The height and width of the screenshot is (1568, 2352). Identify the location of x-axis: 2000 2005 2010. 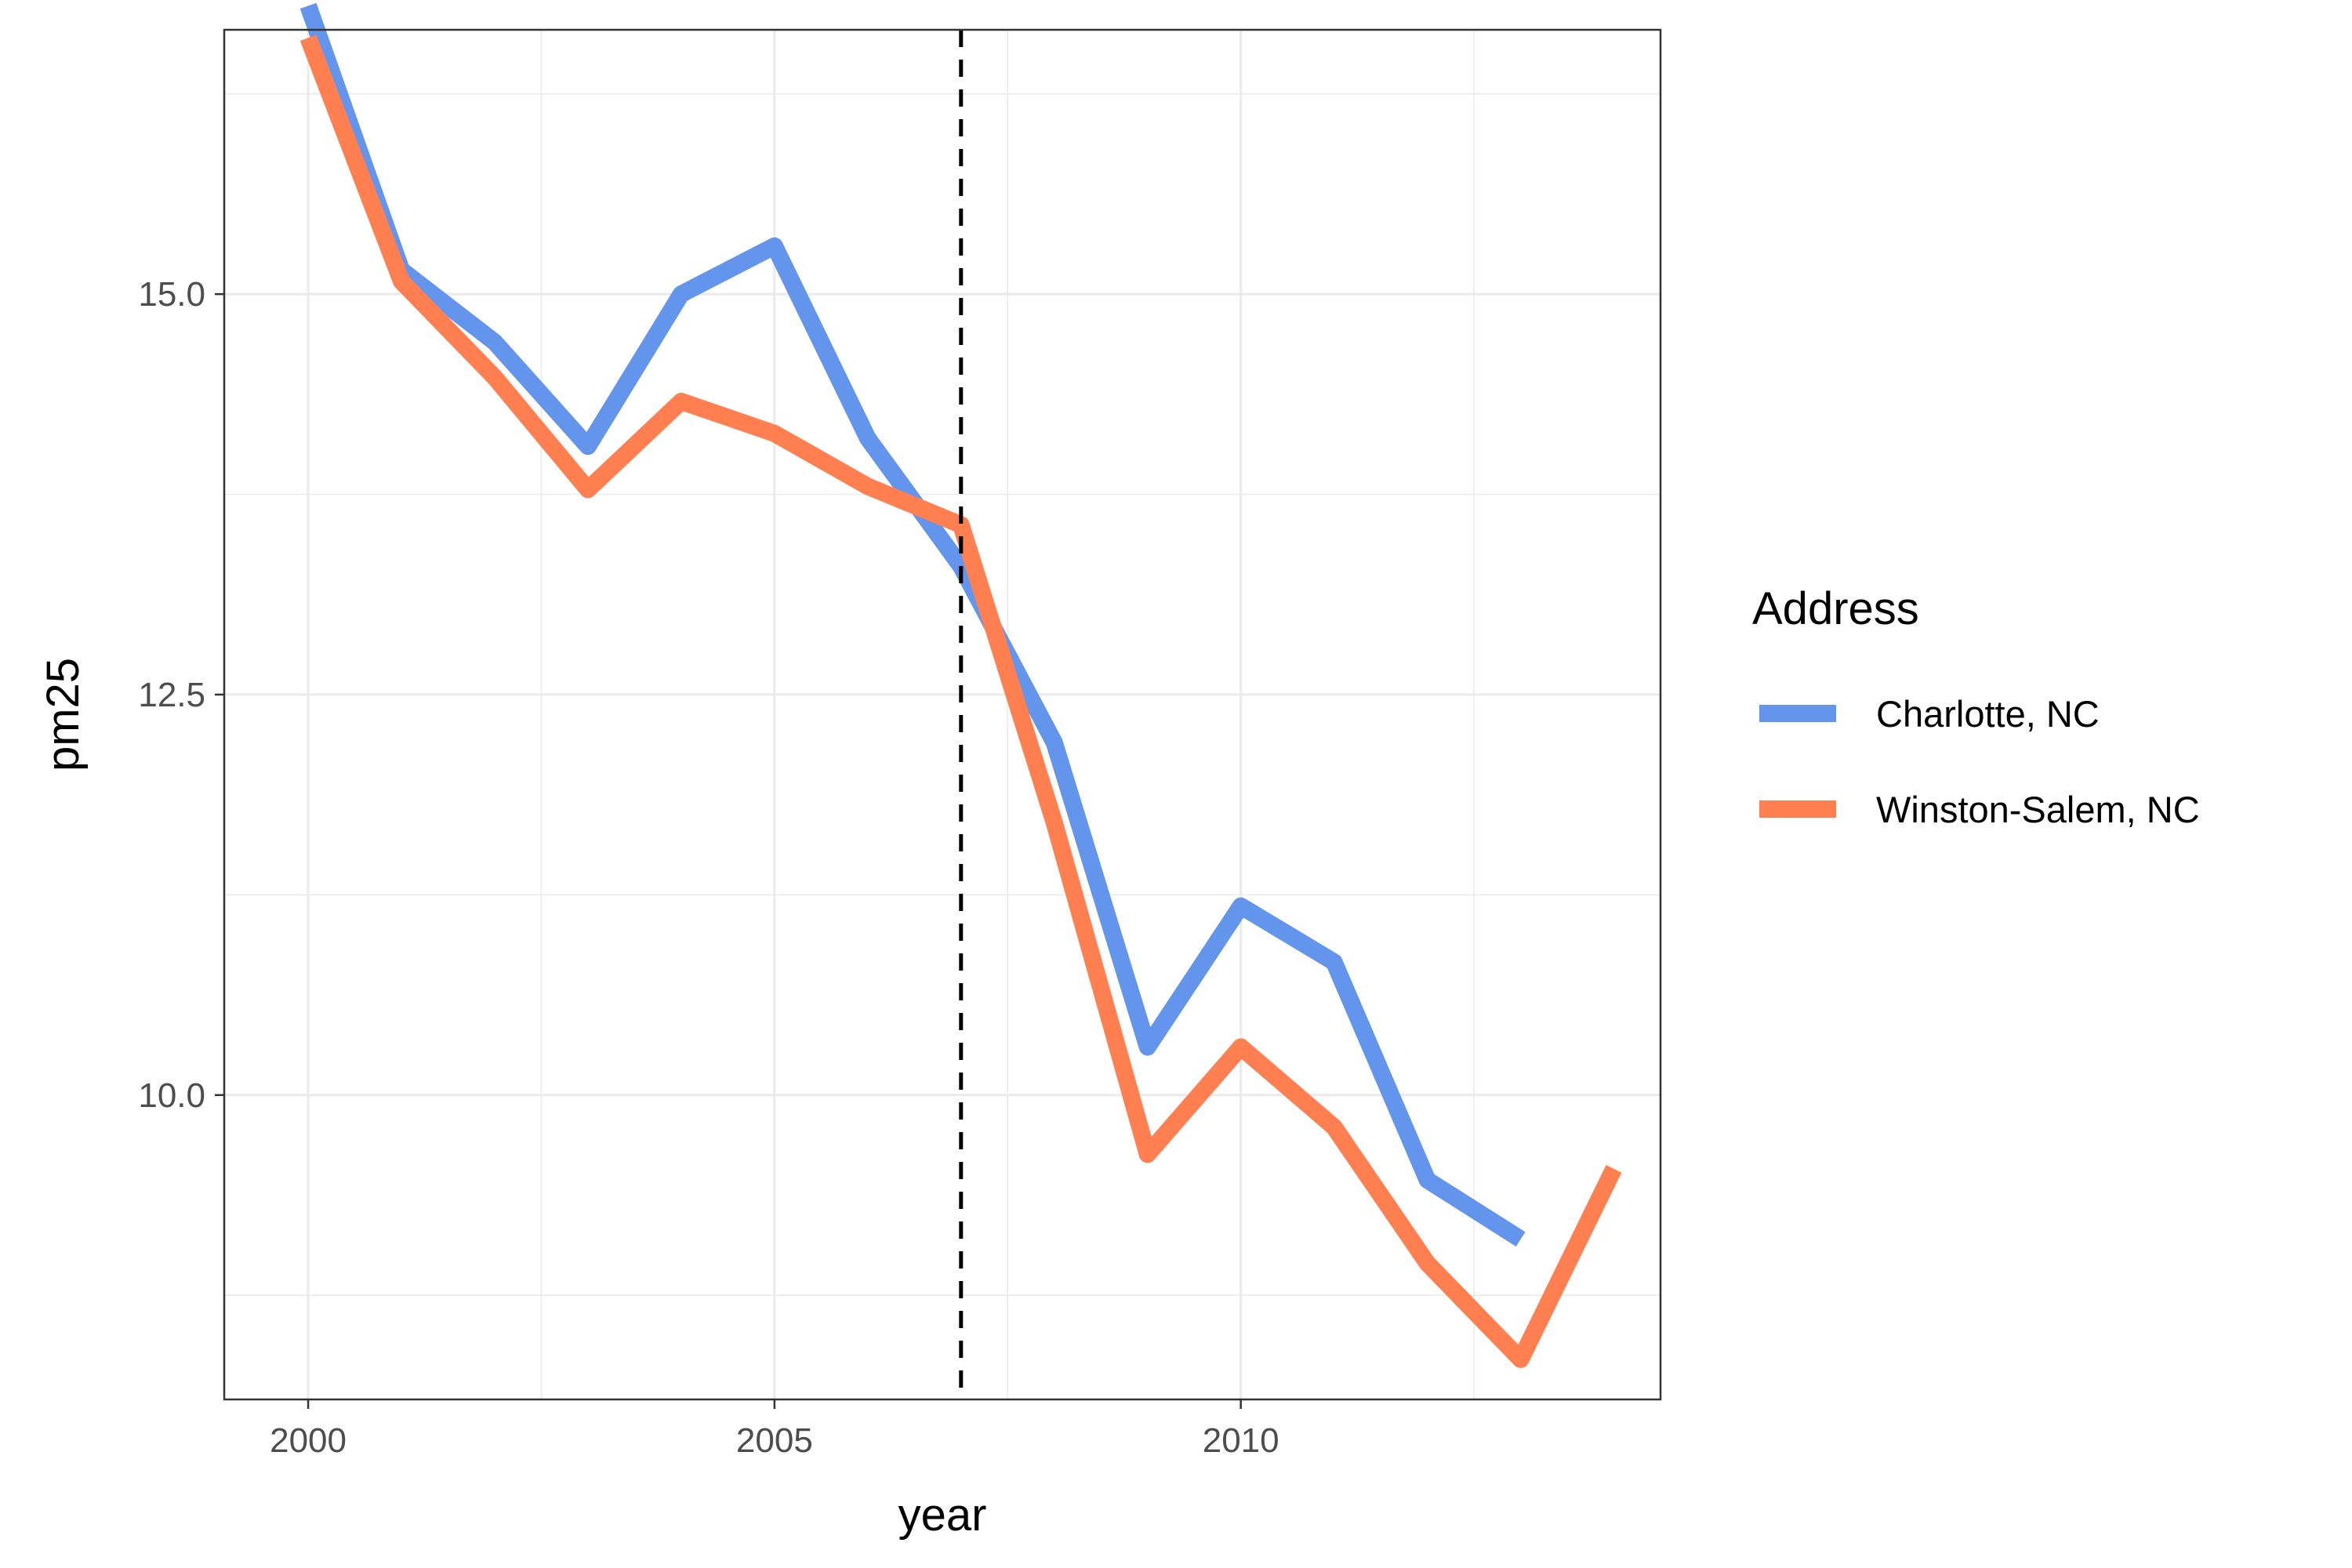
(774, 1429).